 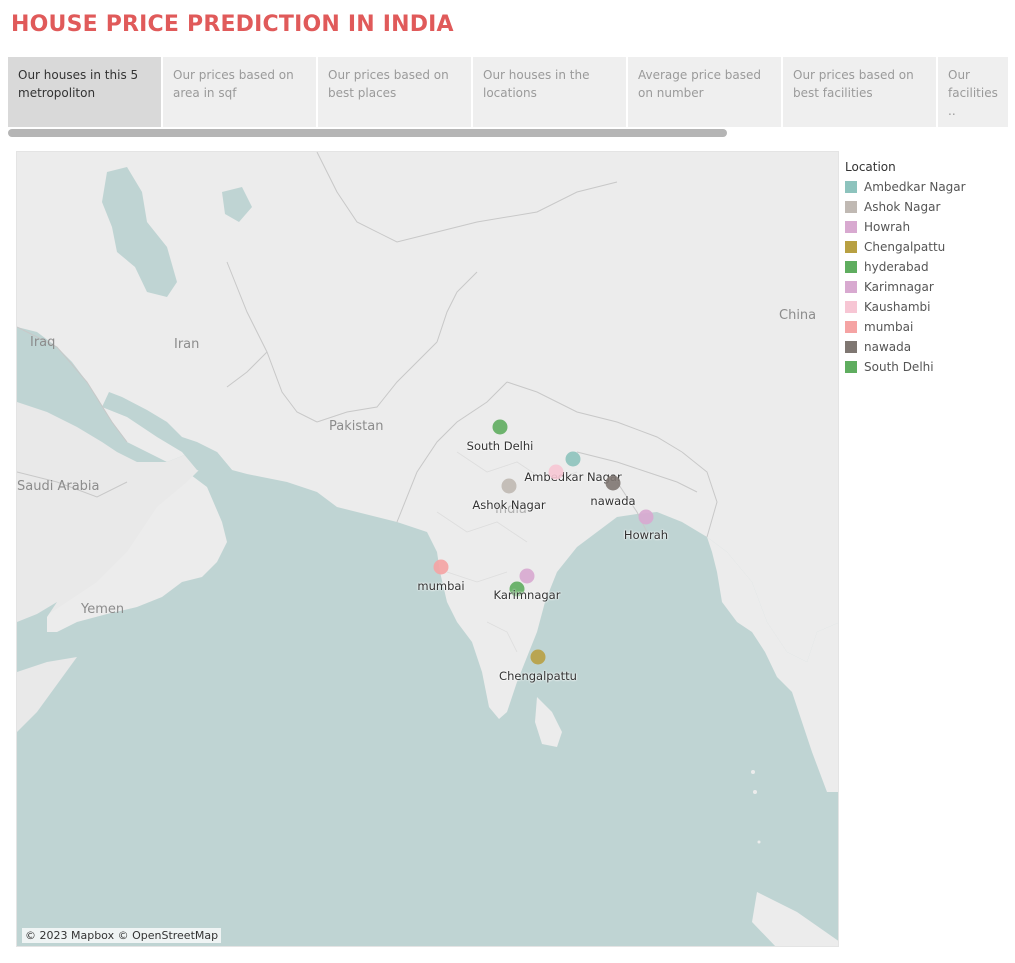 What do you see at coordinates (887, 227) in the screenshot?
I see `legend-label: Howrah` at bounding box center [887, 227].